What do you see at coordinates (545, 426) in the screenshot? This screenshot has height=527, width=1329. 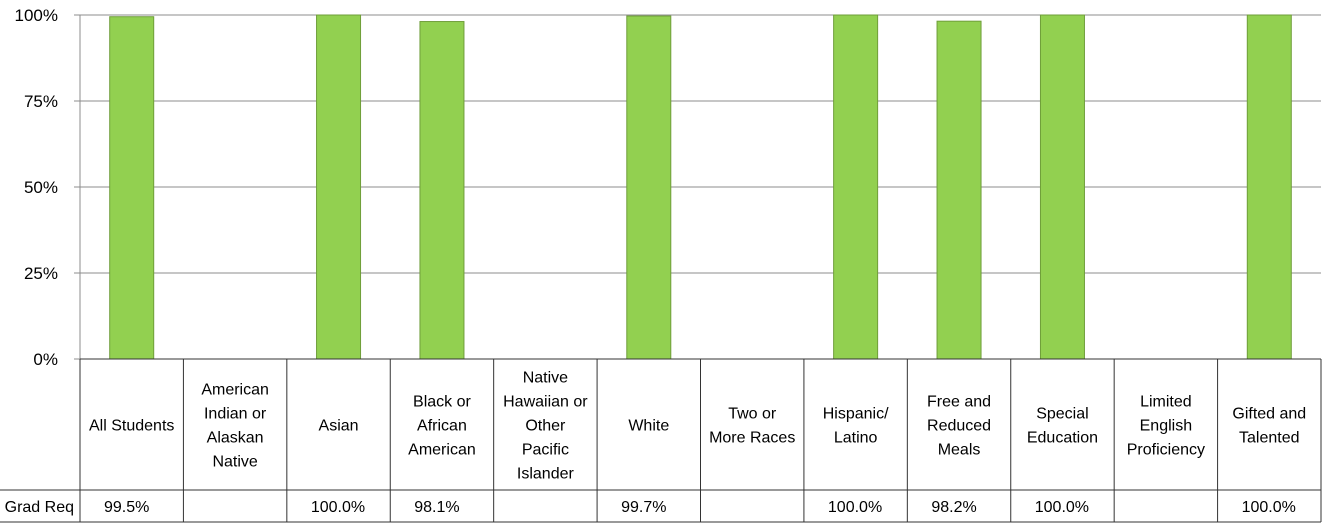 I see `category-label: Other` at bounding box center [545, 426].